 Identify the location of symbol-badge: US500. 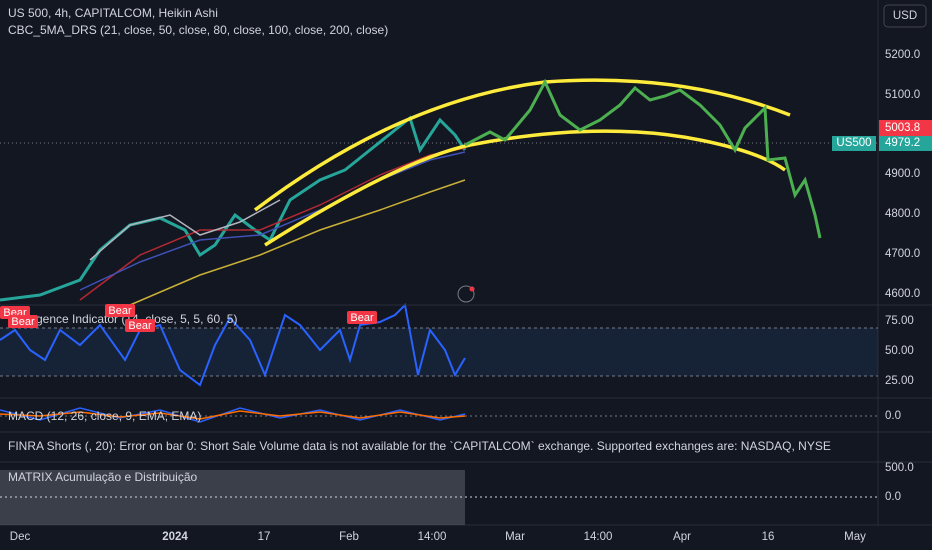
(853, 143).